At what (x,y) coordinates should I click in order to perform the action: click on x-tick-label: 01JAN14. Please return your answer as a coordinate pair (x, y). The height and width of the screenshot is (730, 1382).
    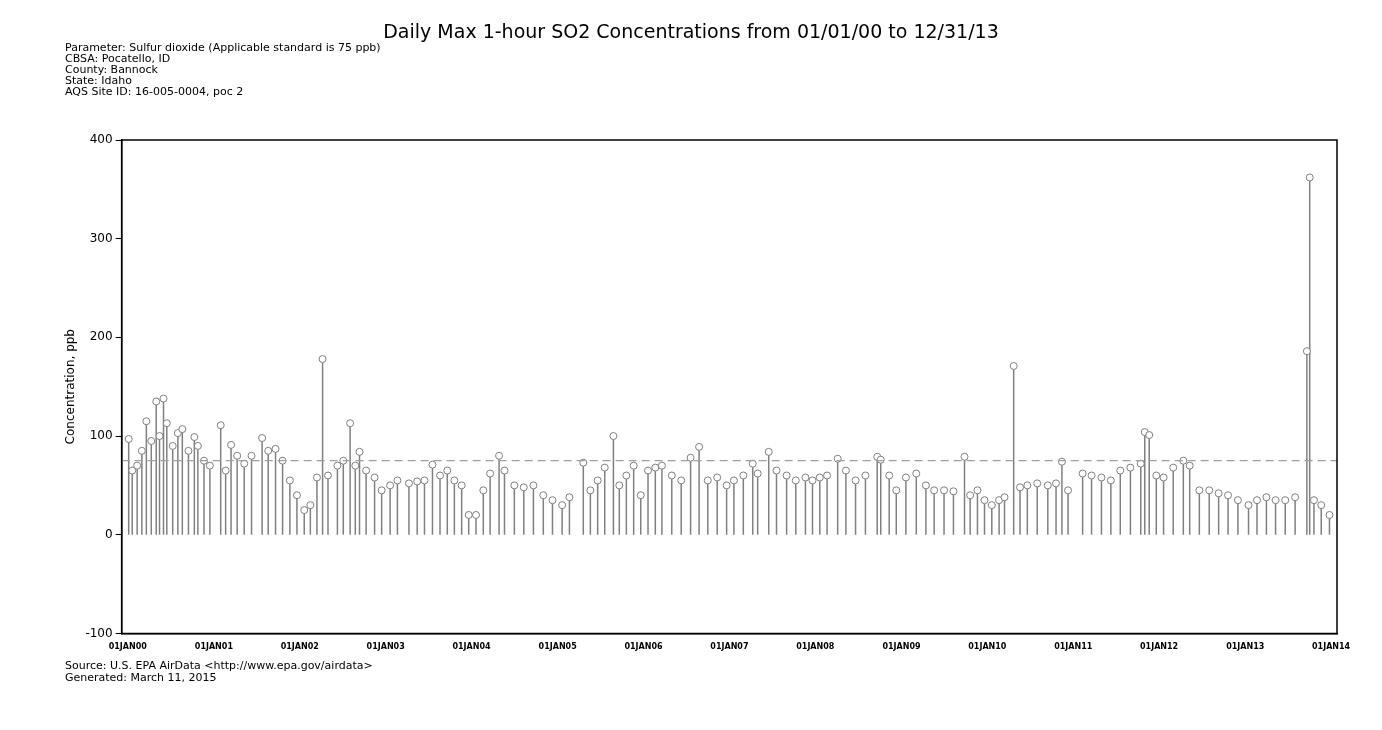
    Looking at the image, I should click on (1331, 647).